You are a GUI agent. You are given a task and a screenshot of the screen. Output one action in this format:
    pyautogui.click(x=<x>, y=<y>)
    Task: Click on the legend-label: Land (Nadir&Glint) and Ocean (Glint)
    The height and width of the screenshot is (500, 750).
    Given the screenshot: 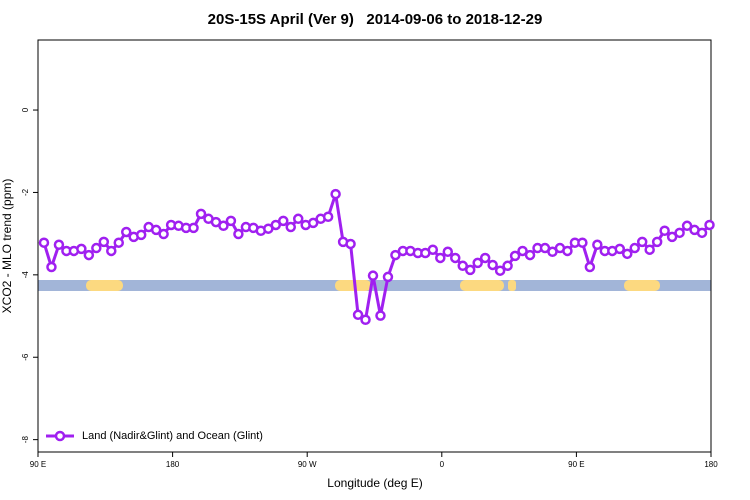 What is the action you would take?
    pyautogui.click(x=172, y=436)
    